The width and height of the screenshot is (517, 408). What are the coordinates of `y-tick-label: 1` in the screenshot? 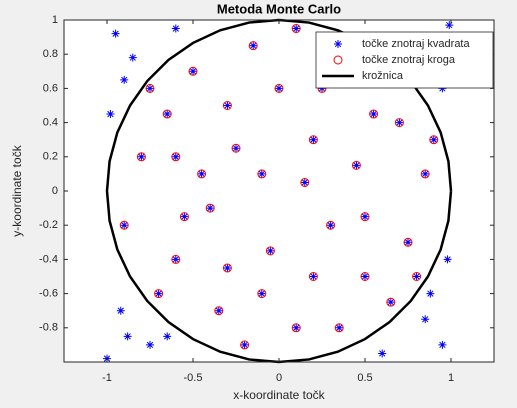 It's located at (55, 20).